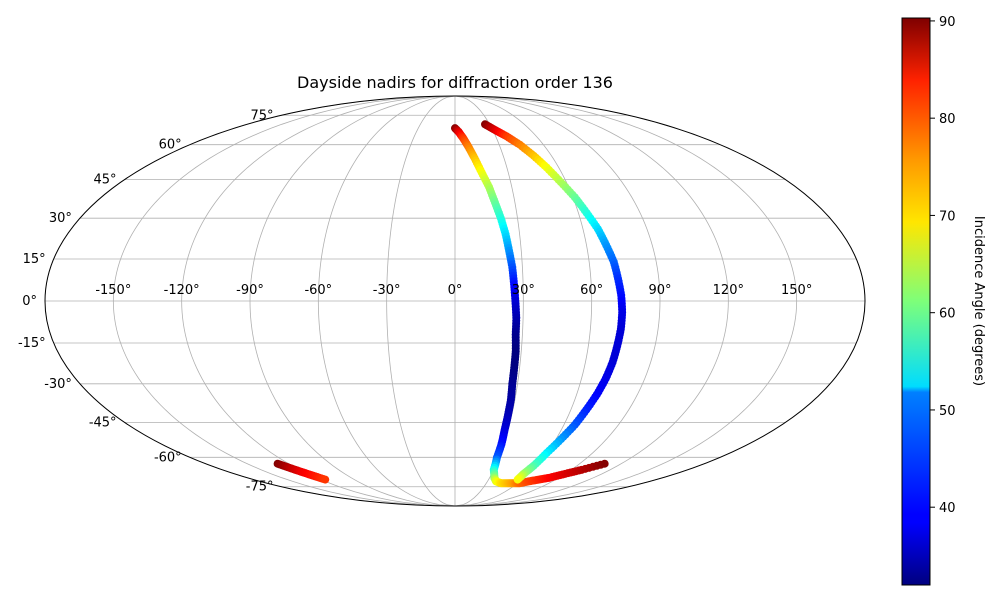 The width and height of the screenshot is (1000, 600). Describe the element at coordinates (182, 290) in the screenshot. I see `longitude-tick-label: -120°` at that location.